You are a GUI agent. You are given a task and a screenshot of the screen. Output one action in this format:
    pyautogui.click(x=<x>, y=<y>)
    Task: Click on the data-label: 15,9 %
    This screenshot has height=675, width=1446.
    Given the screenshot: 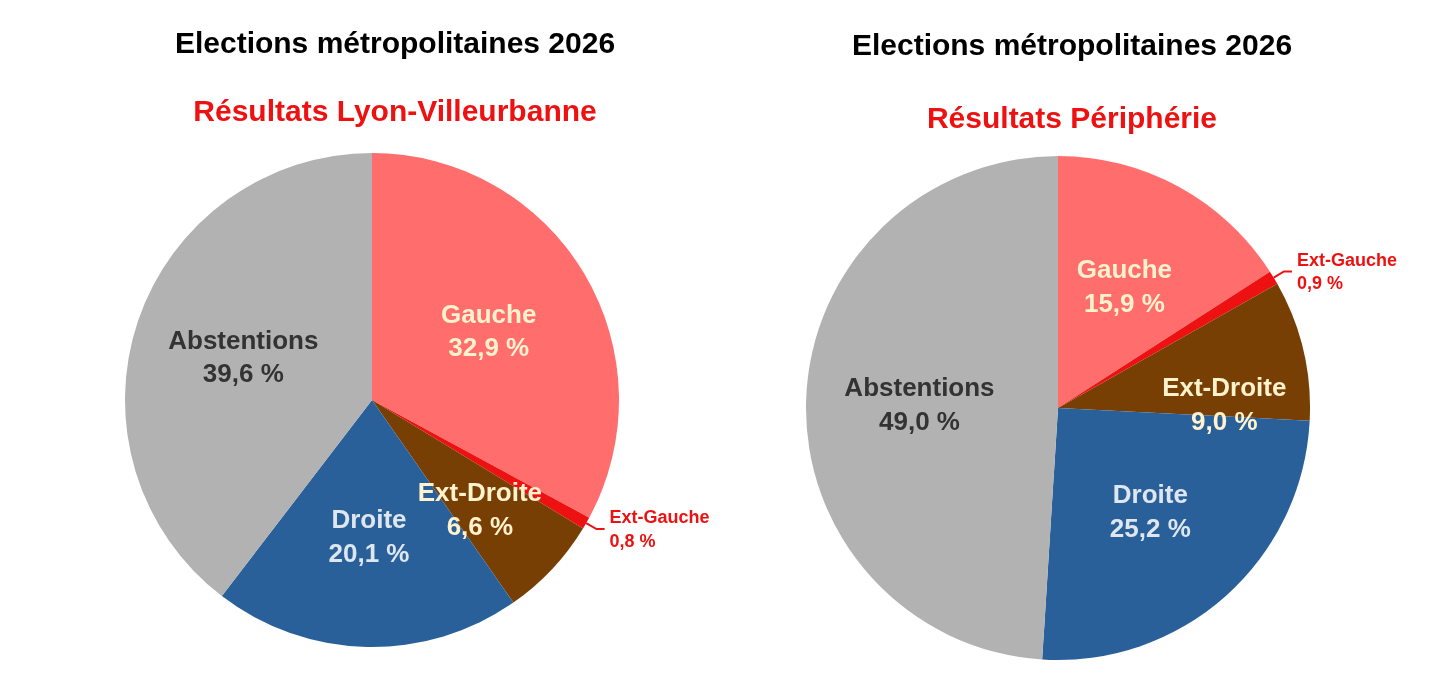 What is the action you would take?
    pyautogui.click(x=1124, y=303)
    